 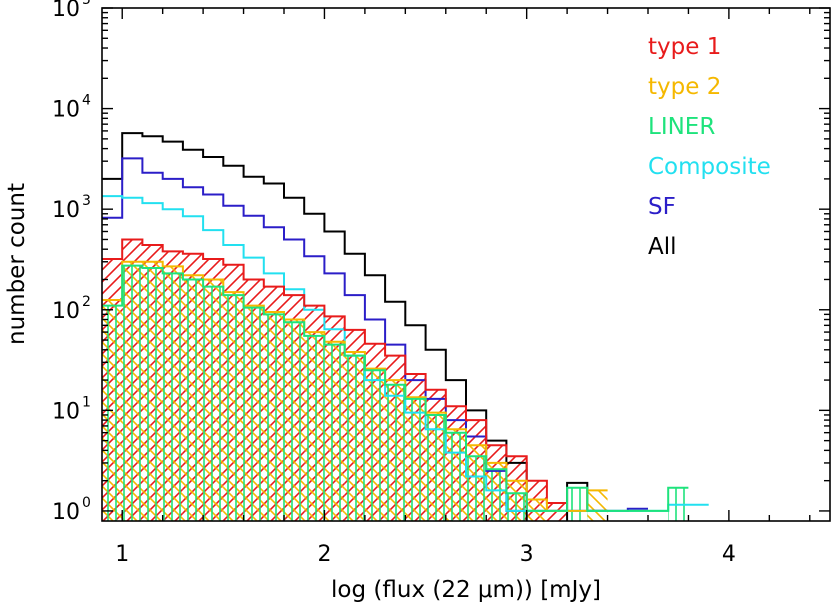 I want to click on y-tick-label-5: 10, so click(x=66, y=11).